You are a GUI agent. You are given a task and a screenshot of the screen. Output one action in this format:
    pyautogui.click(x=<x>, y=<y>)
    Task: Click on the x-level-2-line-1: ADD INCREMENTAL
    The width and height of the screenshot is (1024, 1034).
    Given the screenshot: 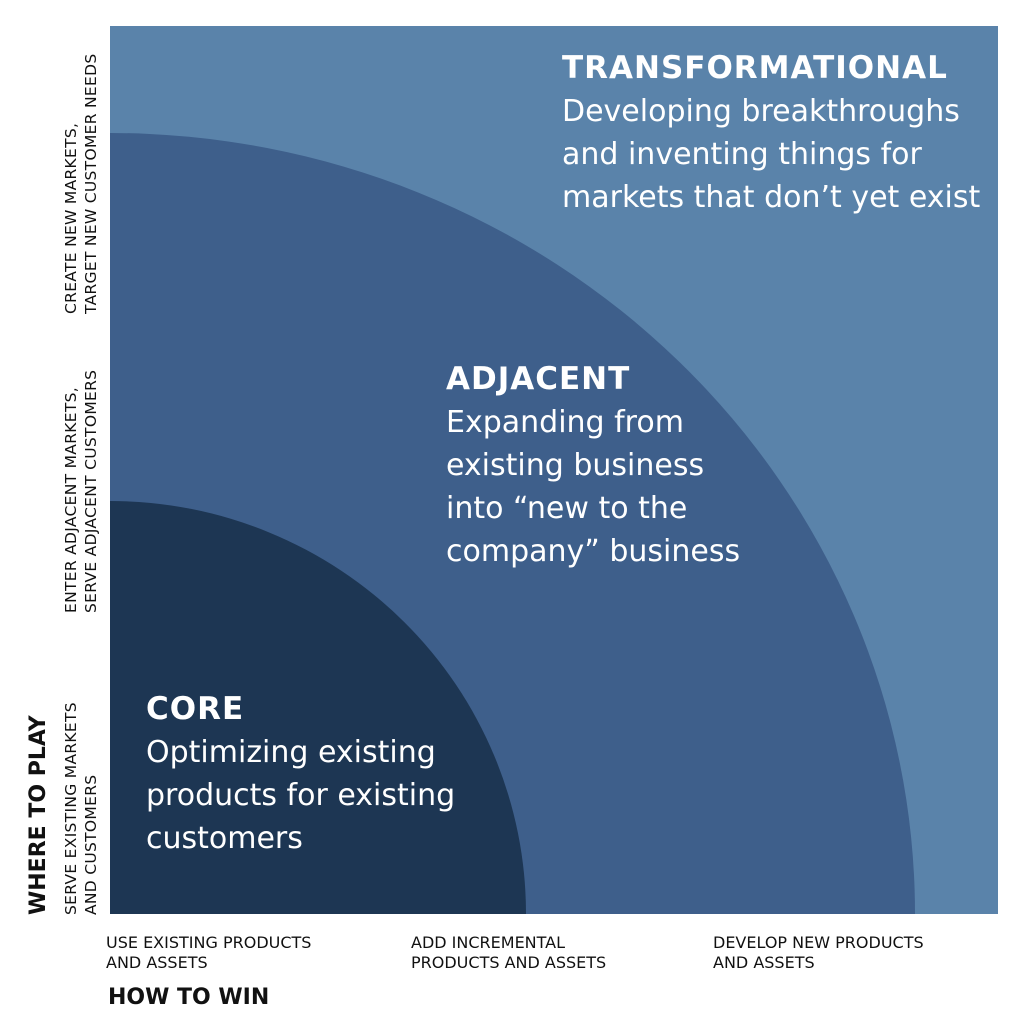 What is the action you would take?
    pyautogui.click(x=488, y=942)
    